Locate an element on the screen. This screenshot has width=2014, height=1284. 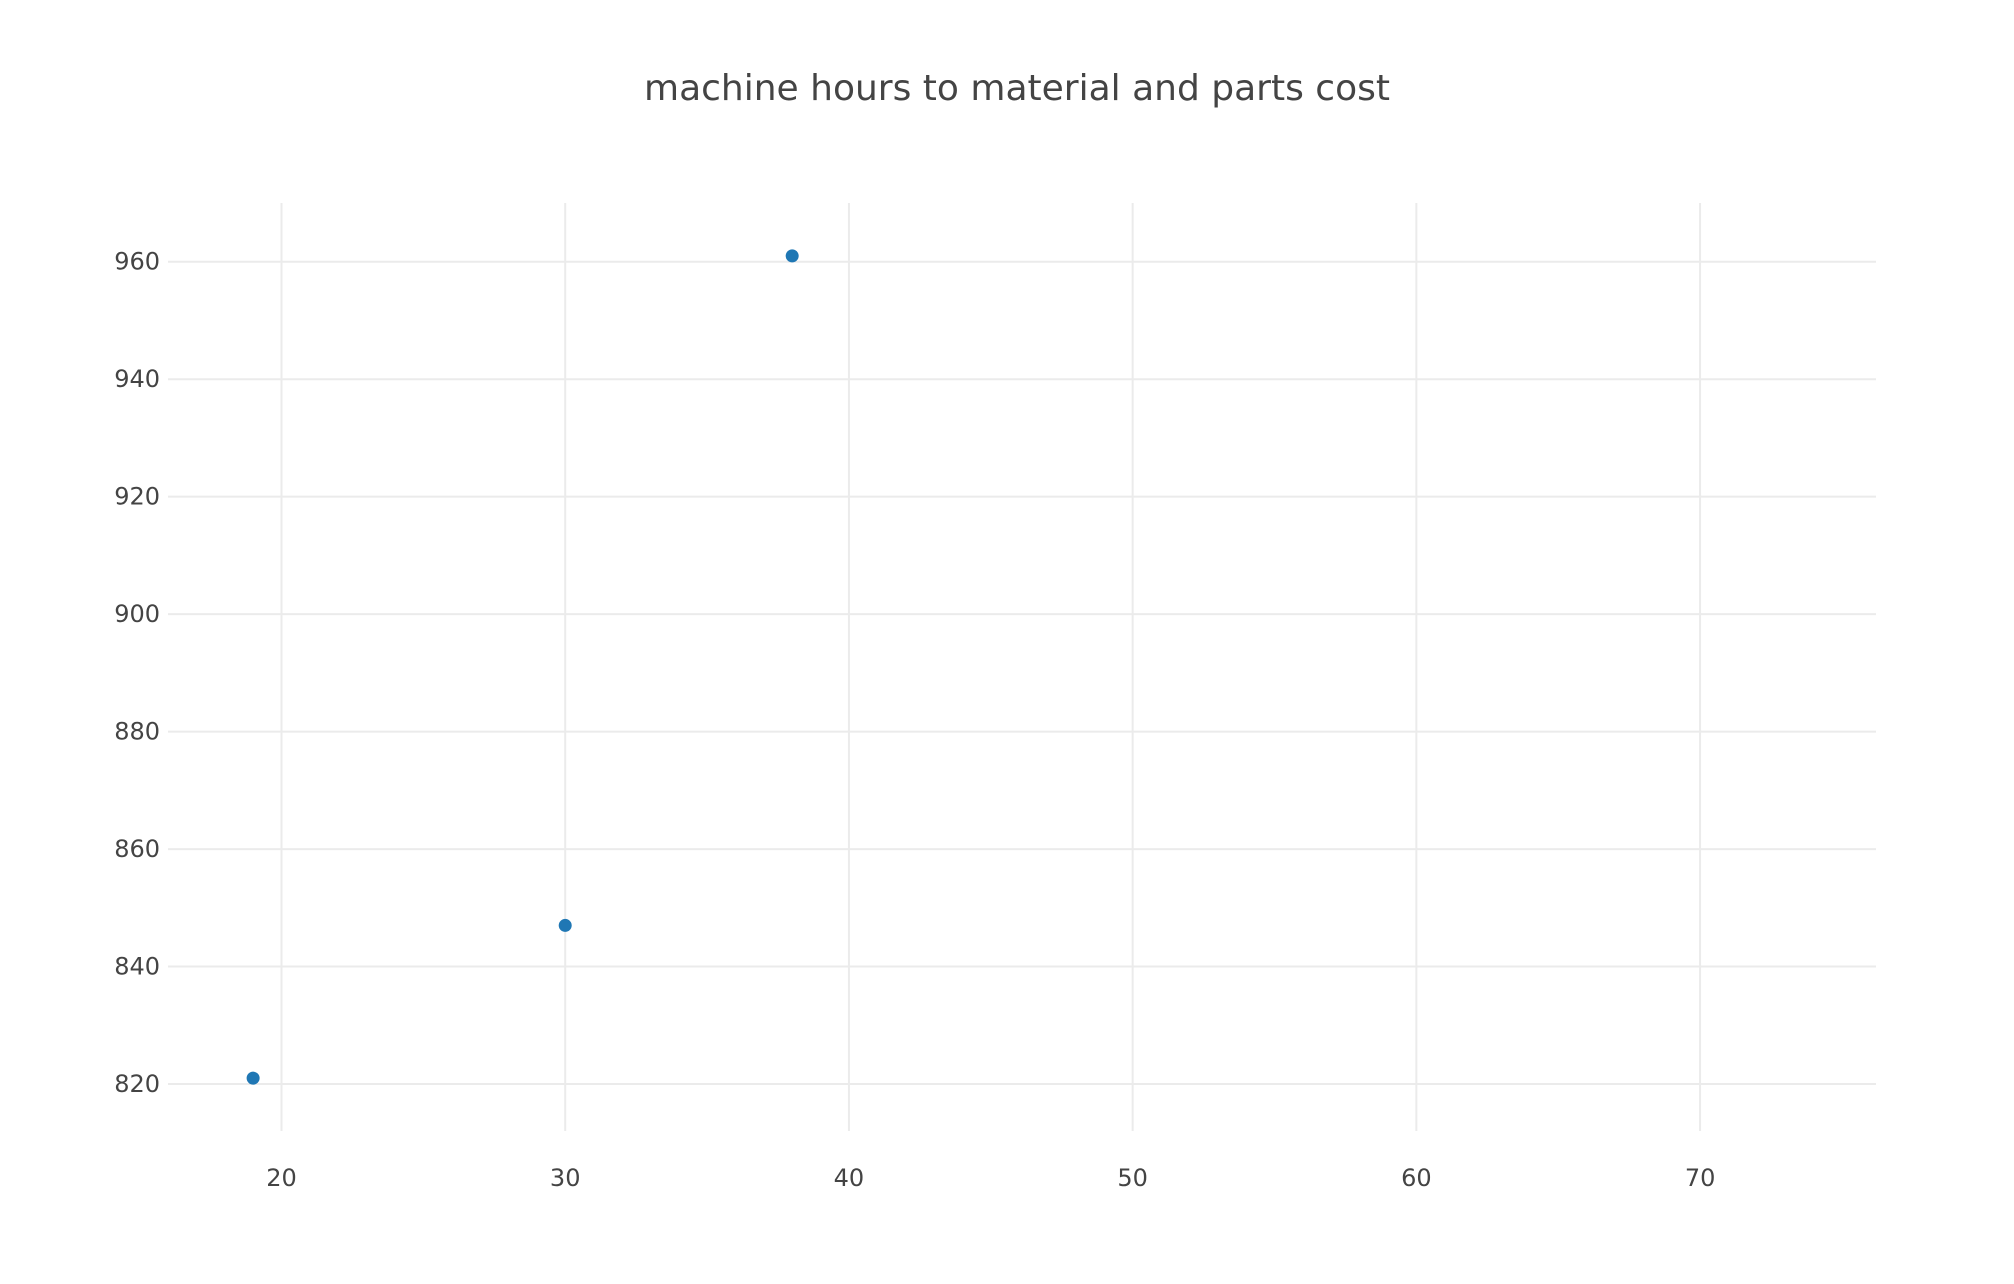
x-tick-label: 70 is located at coordinates (1700, 1178).